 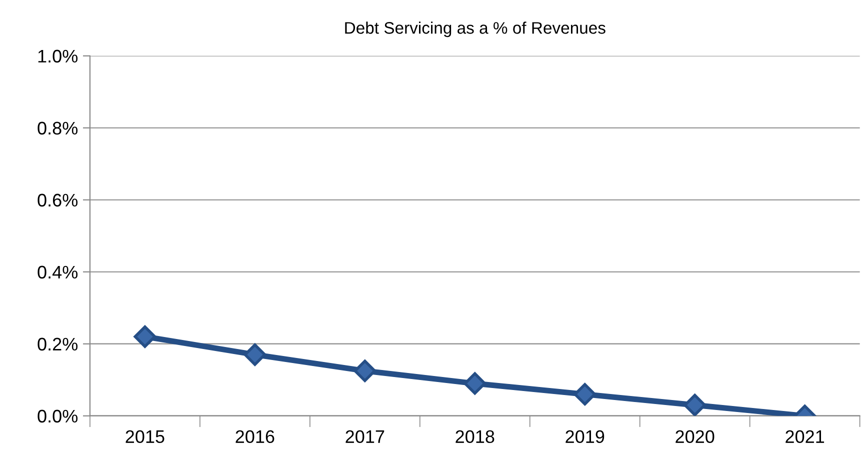 I want to click on x-tick-label: 2016, so click(x=255, y=437).